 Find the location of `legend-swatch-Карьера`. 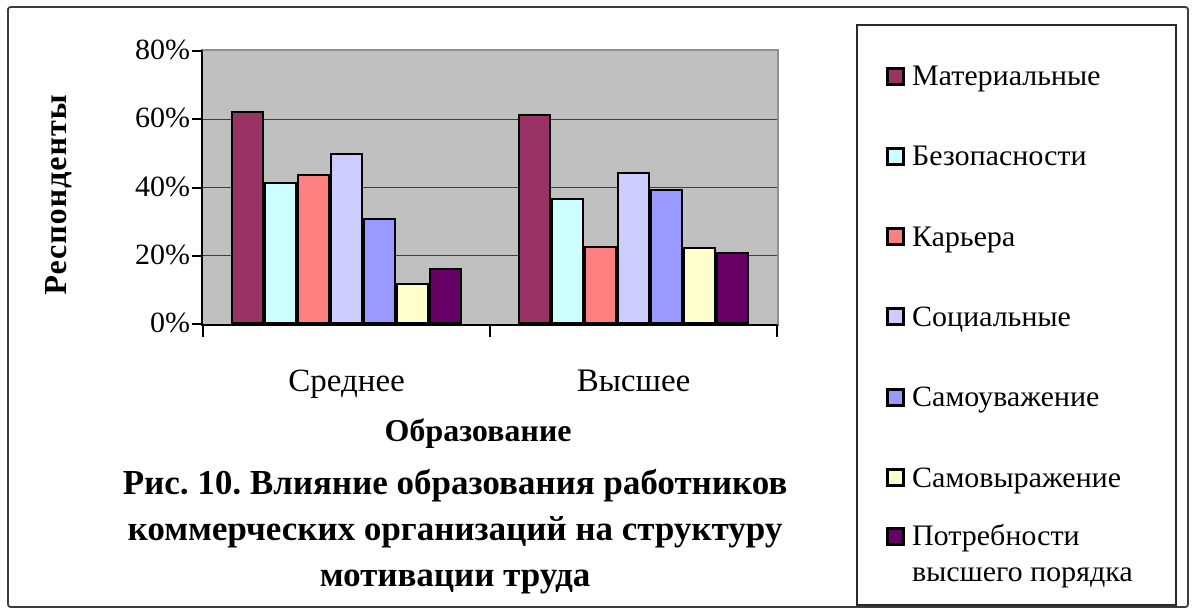

legend-swatch-Карьера is located at coordinates (895, 237).